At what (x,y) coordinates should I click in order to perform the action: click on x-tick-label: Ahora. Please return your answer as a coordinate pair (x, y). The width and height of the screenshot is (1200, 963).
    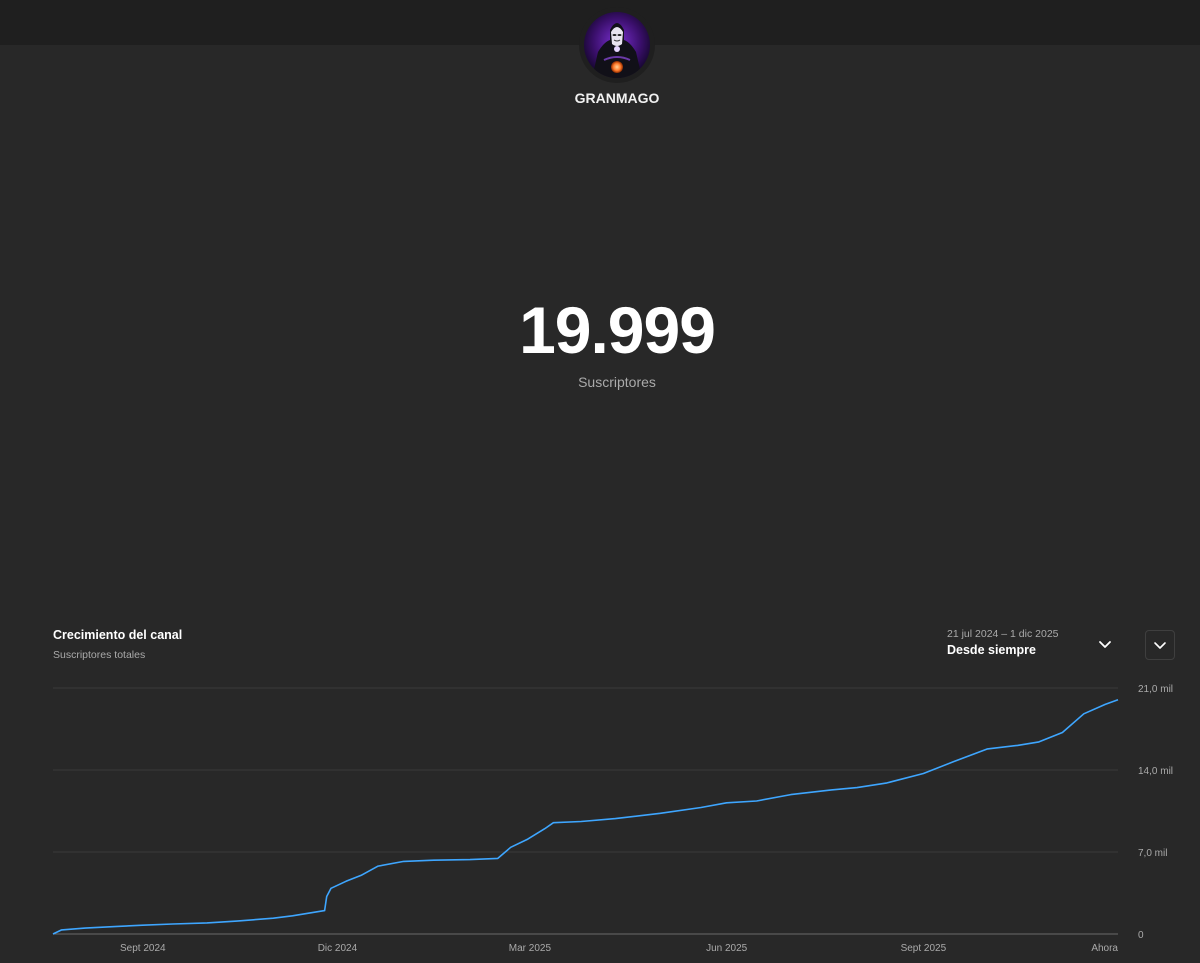
    Looking at the image, I should click on (1104, 948).